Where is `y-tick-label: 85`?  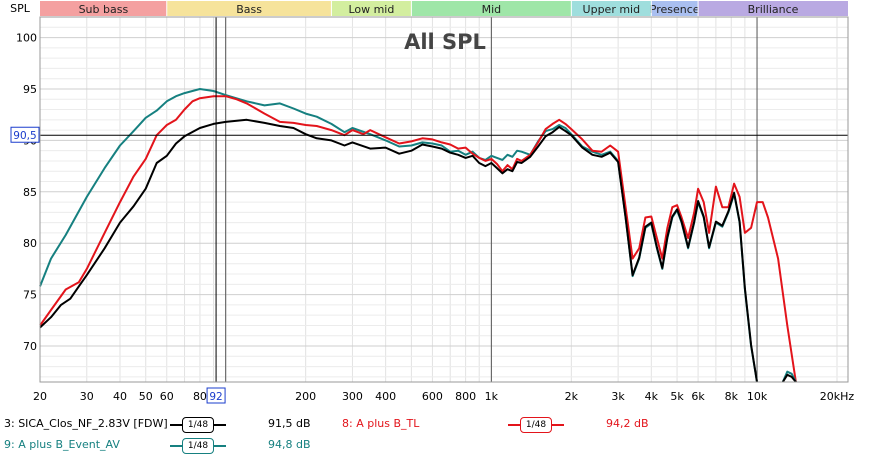 y-tick-label: 85 is located at coordinates (30, 192).